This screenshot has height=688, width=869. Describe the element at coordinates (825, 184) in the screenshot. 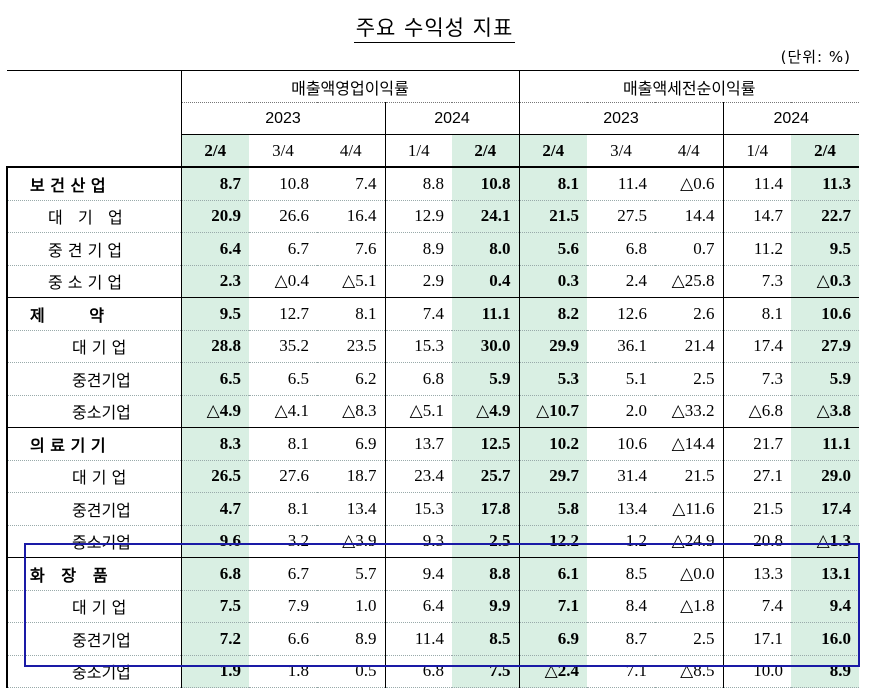

I see `value-cell: 11.3` at that location.